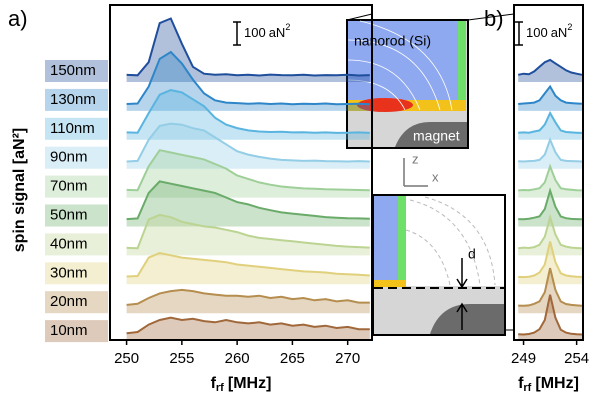 This screenshot has height=409, width=594. What do you see at coordinates (126, 358) in the screenshot?
I see `x-tick-label: 250` at bounding box center [126, 358].